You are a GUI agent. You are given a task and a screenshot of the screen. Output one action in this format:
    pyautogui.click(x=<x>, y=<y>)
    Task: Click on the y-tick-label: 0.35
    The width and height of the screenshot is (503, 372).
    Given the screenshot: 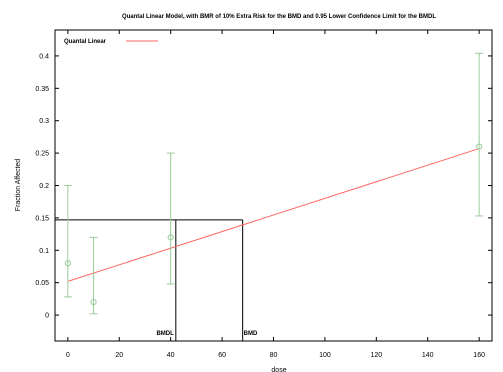 What is the action you would take?
    pyautogui.click(x=42, y=89)
    